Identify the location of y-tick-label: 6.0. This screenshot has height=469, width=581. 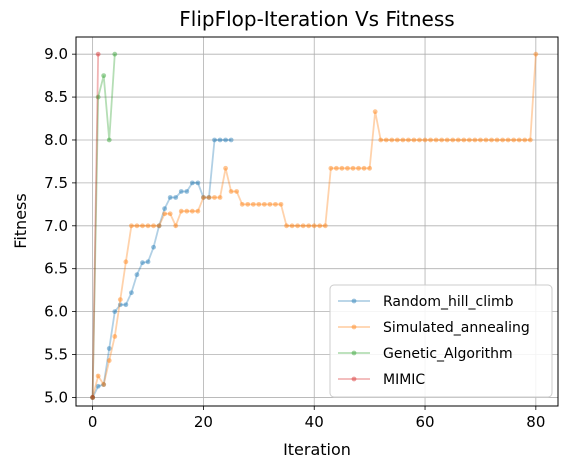
(56, 312).